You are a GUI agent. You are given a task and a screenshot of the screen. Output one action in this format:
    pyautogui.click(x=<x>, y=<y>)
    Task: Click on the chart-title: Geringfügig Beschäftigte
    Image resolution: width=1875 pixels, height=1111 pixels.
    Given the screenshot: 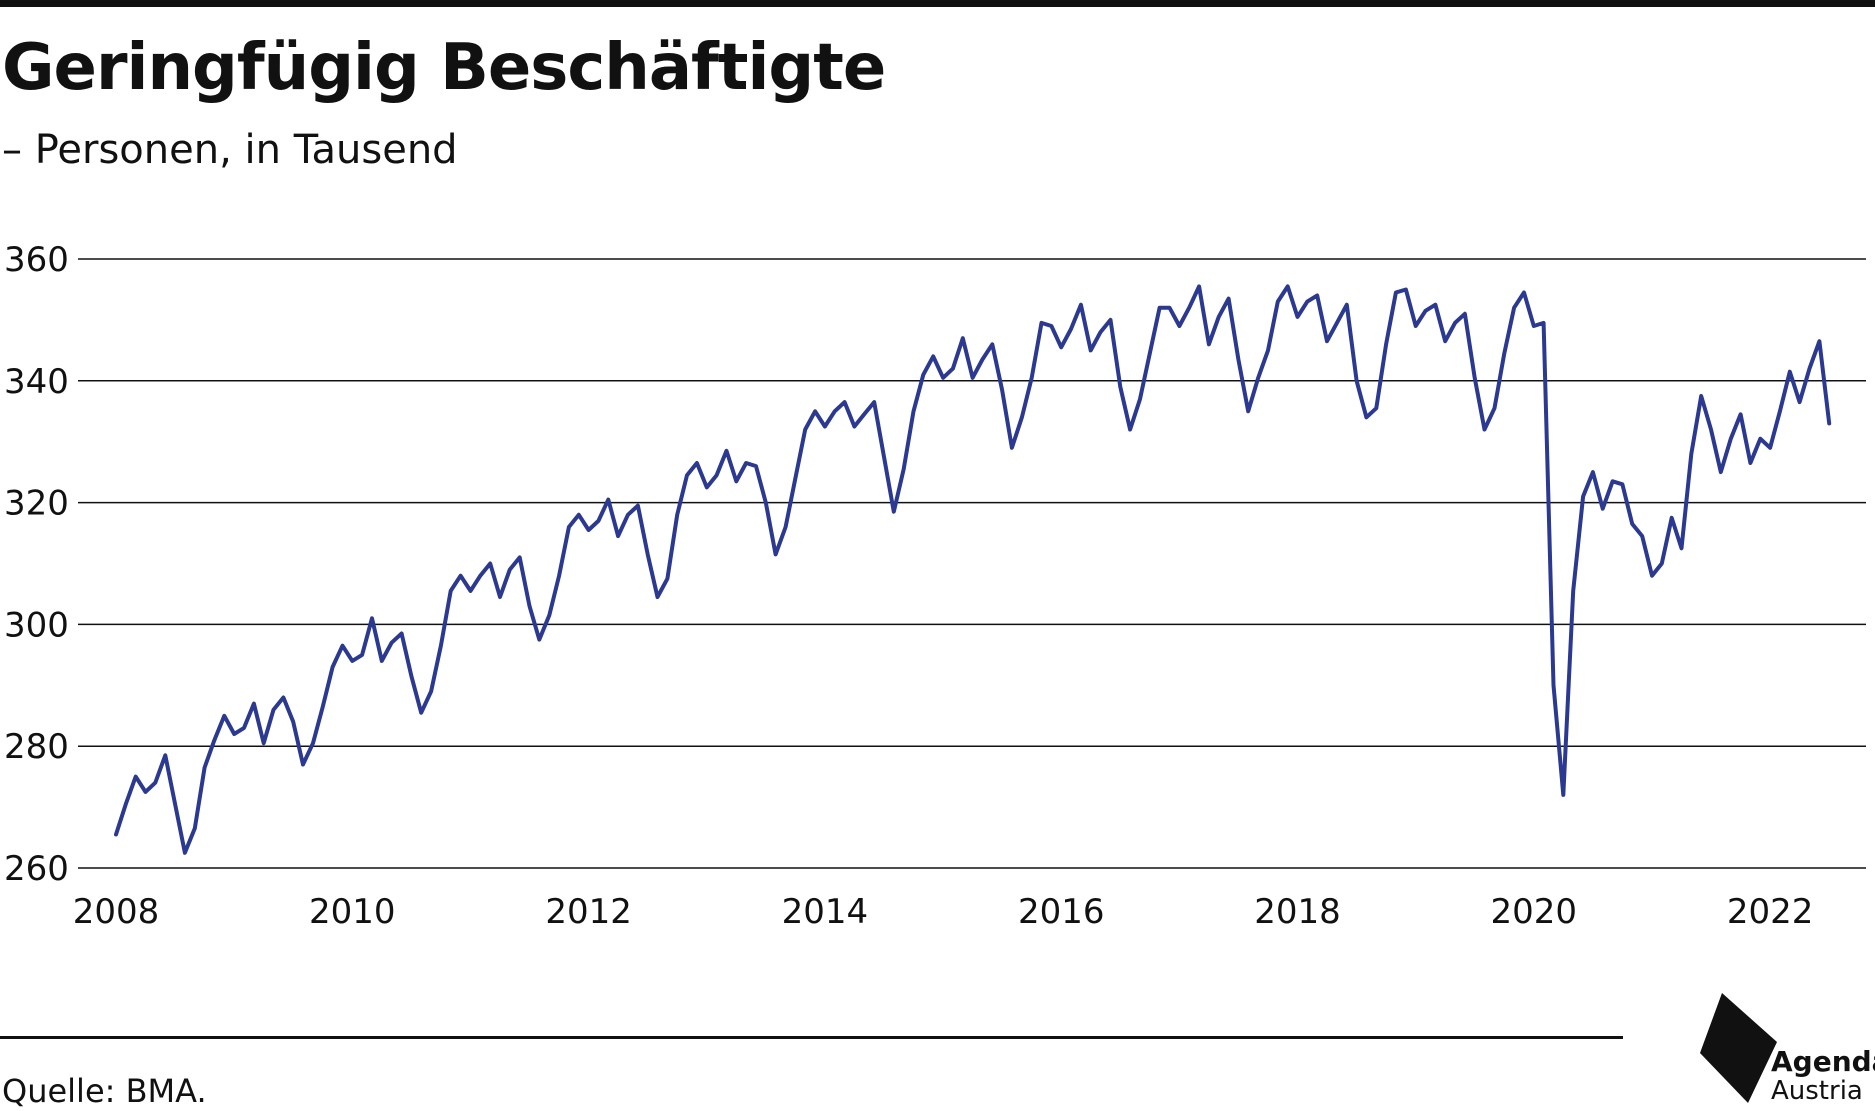 What is the action you would take?
    pyautogui.click(x=444, y=68)
    